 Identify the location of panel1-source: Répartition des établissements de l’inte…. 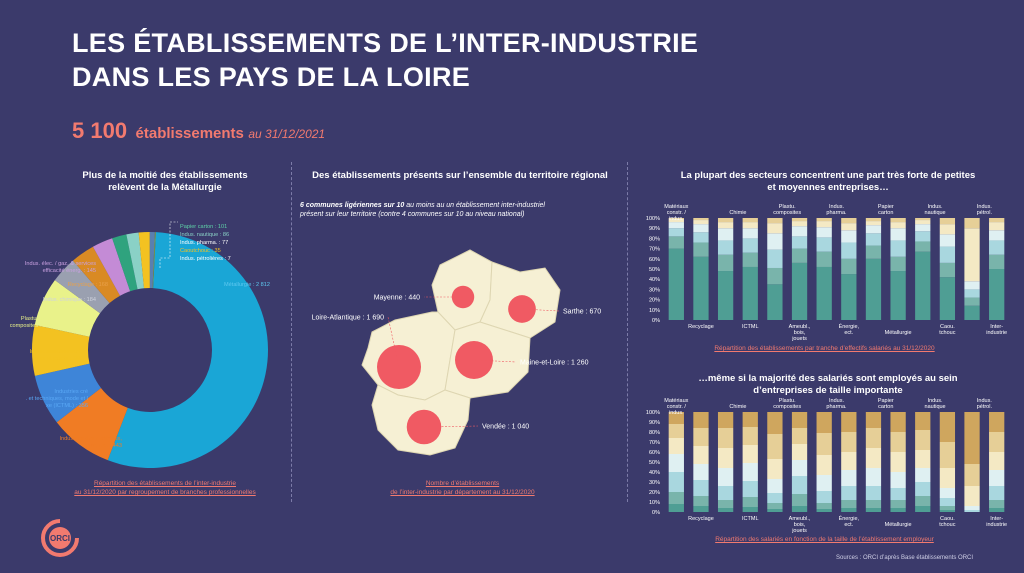
(165, 488).